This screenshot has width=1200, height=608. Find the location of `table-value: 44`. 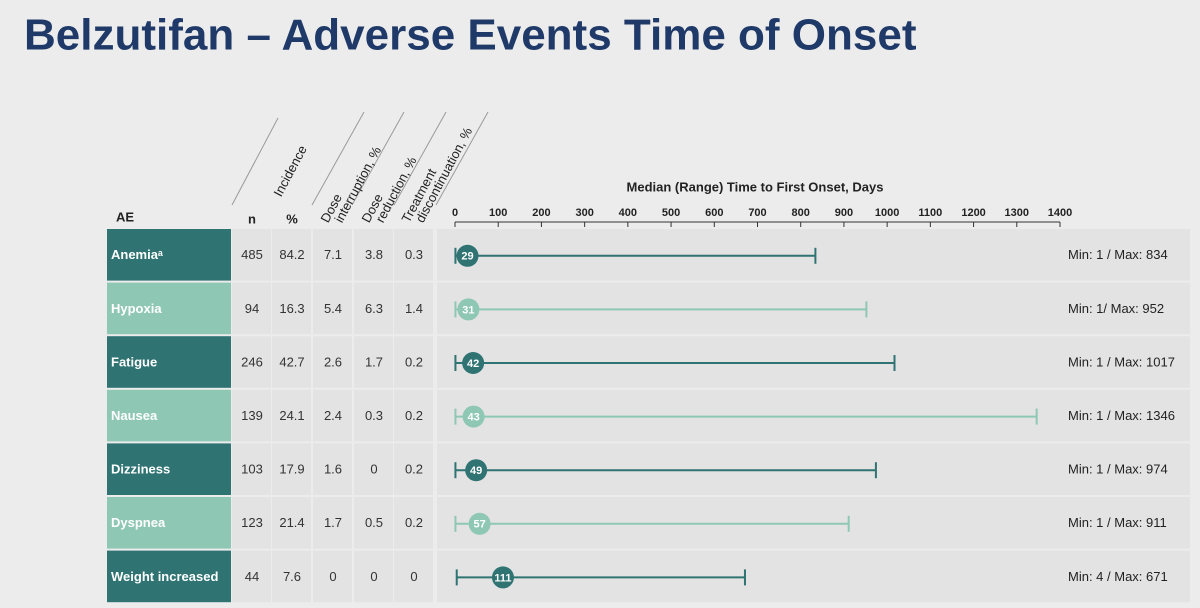

table-value: 44 is located at coordinates (252, 576).